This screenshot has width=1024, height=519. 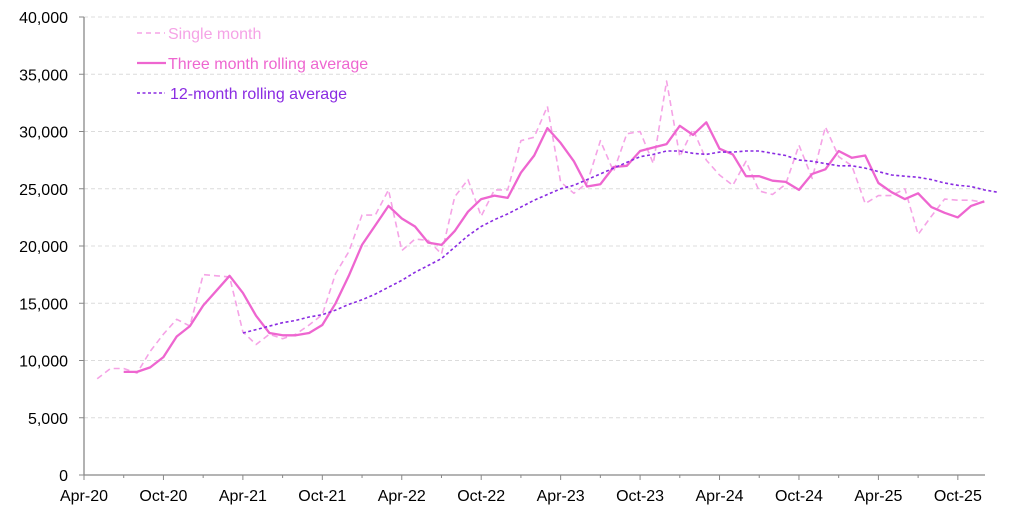 What do you see at coordinates (958, 496) in the screenshot?
I see `x-tick-label: Oct-25` at bounding box center [958, 496].